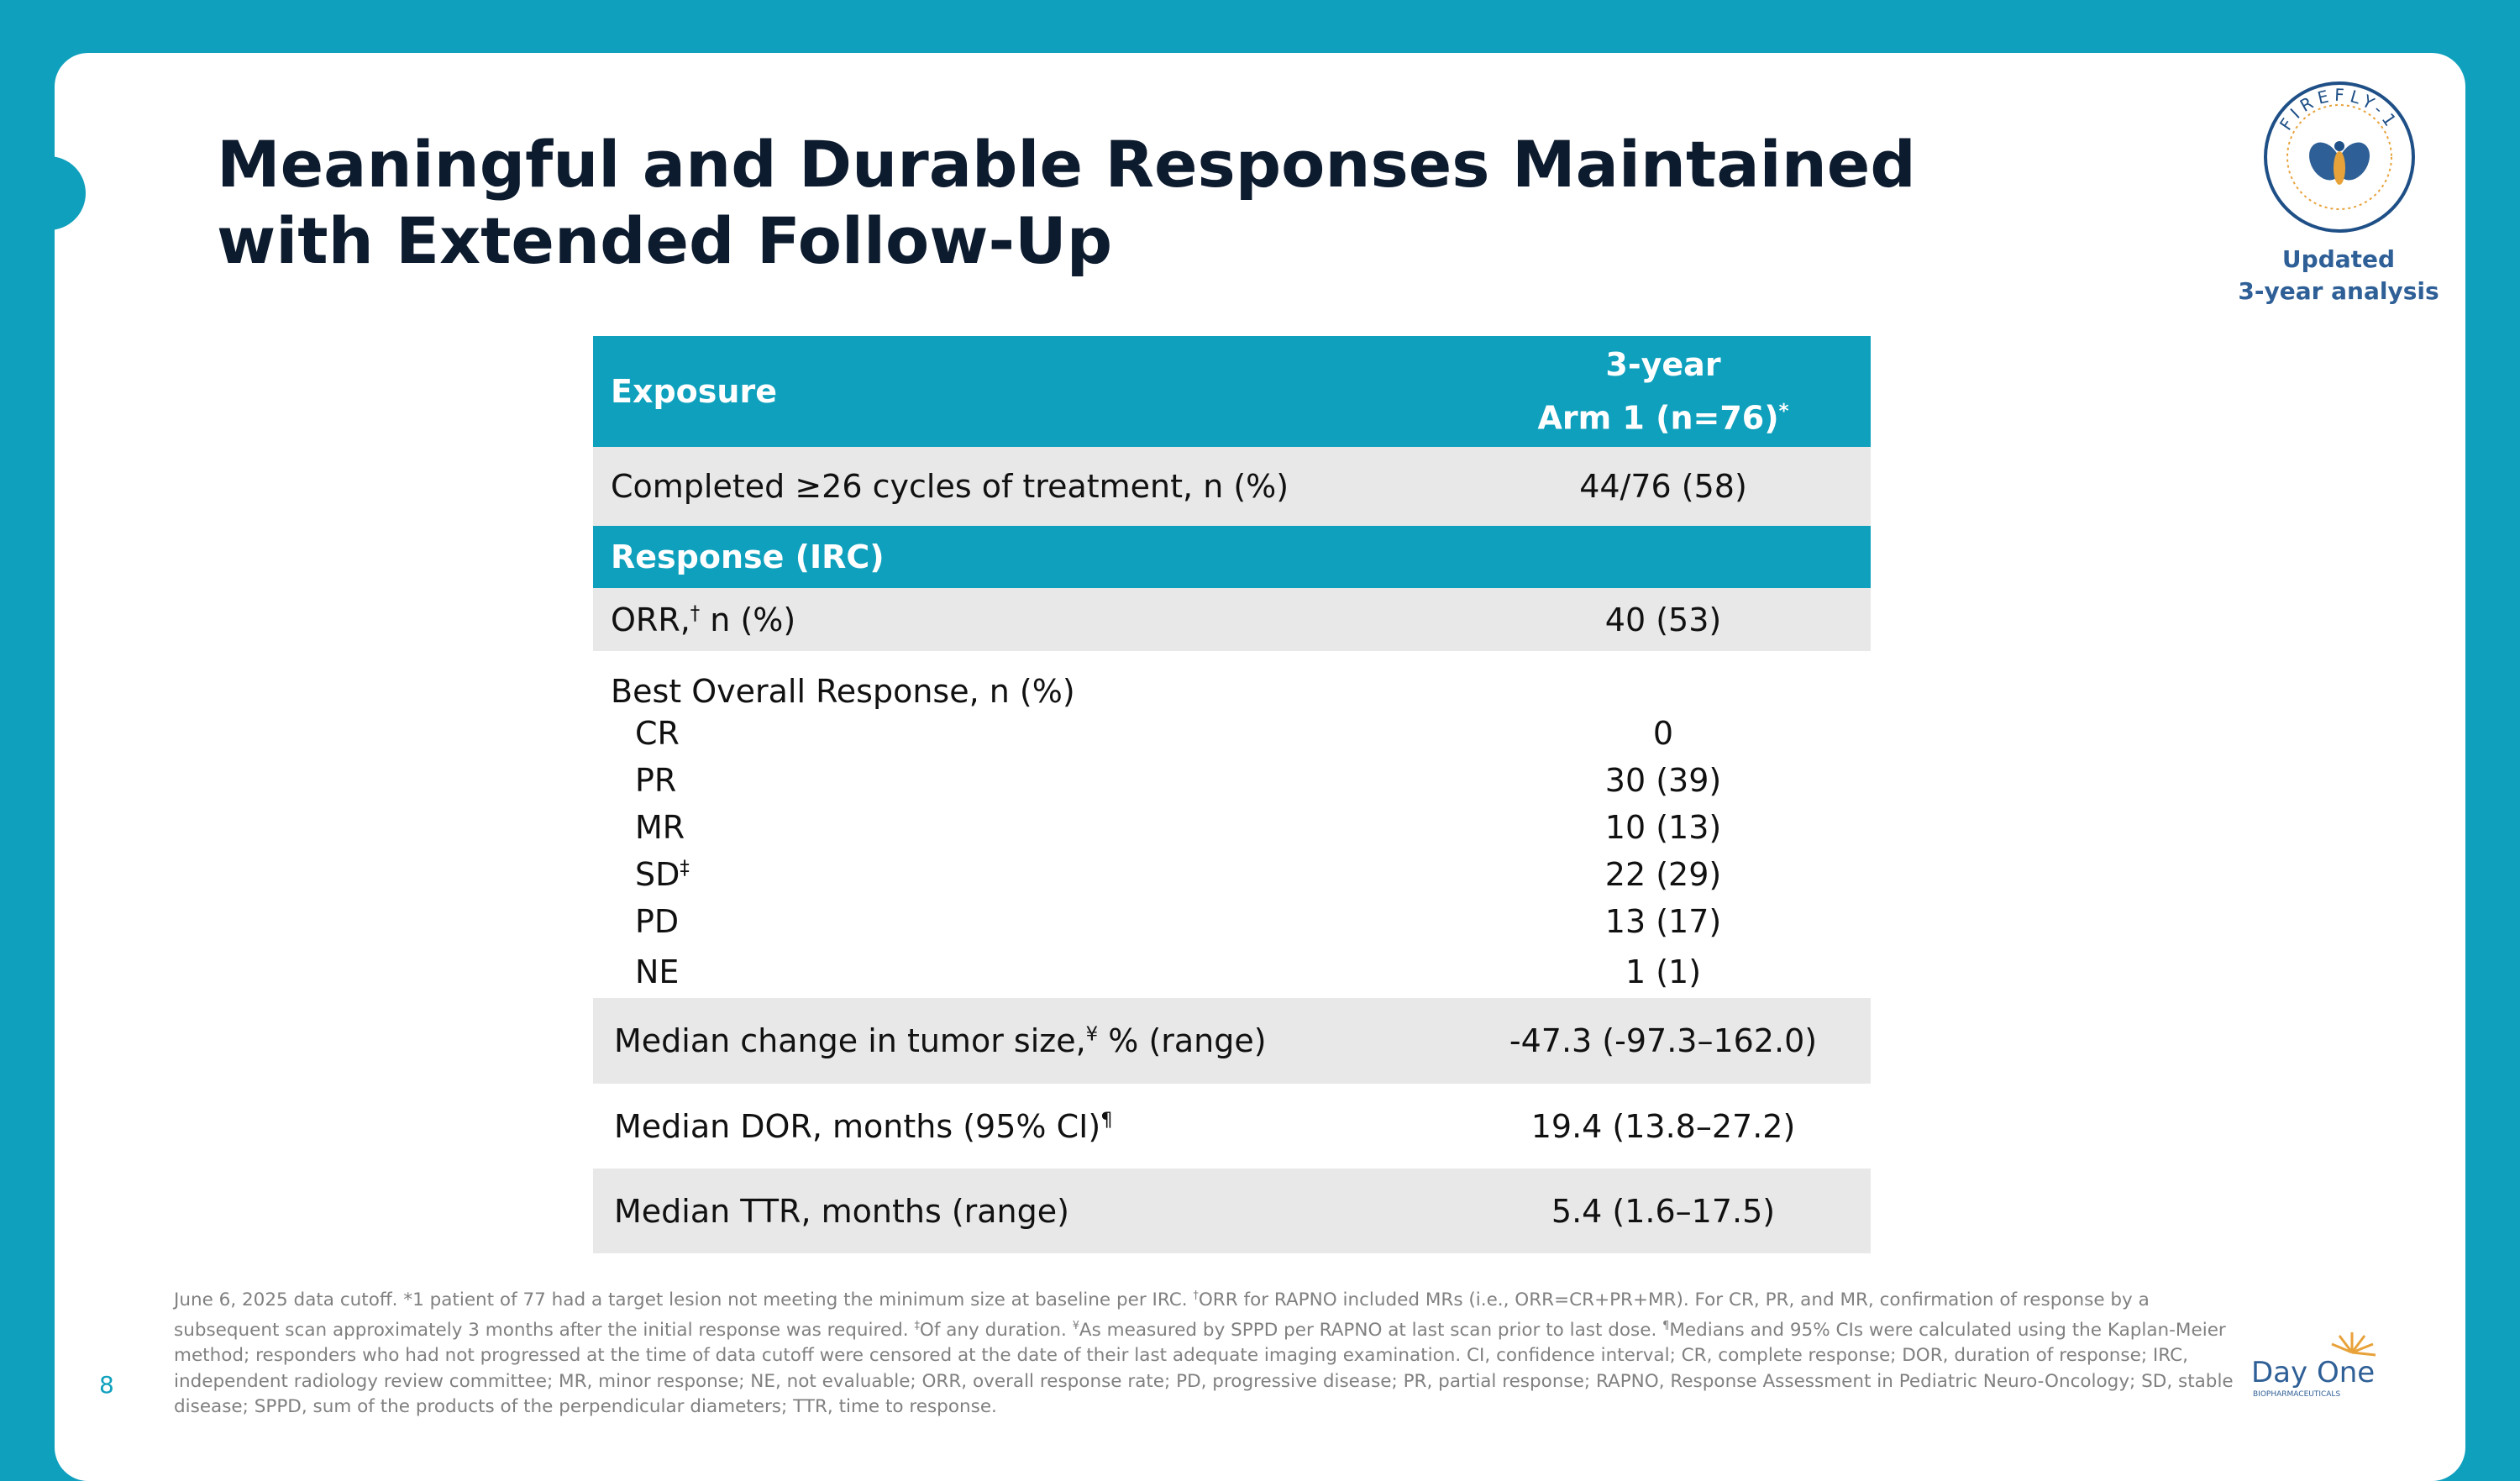 The height and width of the screenshot is (1481, 2520). I want to click on label-text: Best Overall Response, n (%), so click(843, 691).